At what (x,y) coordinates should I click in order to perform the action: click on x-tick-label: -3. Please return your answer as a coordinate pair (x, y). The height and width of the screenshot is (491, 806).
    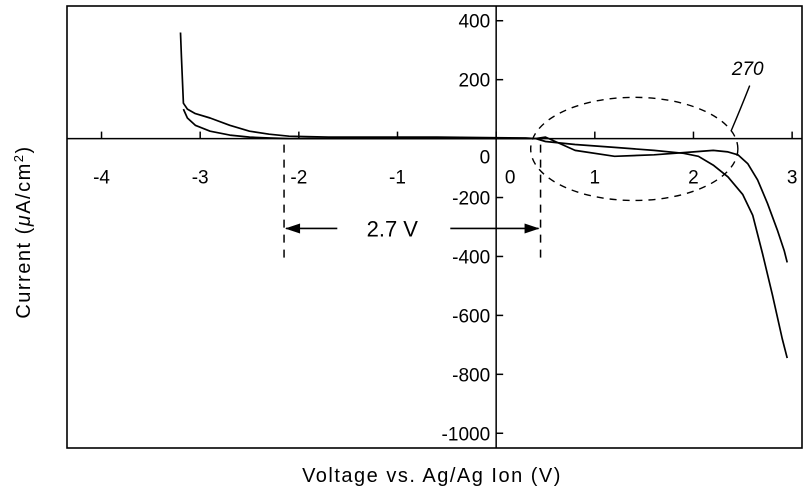
    Looking at the image, I should click on (200, 178).